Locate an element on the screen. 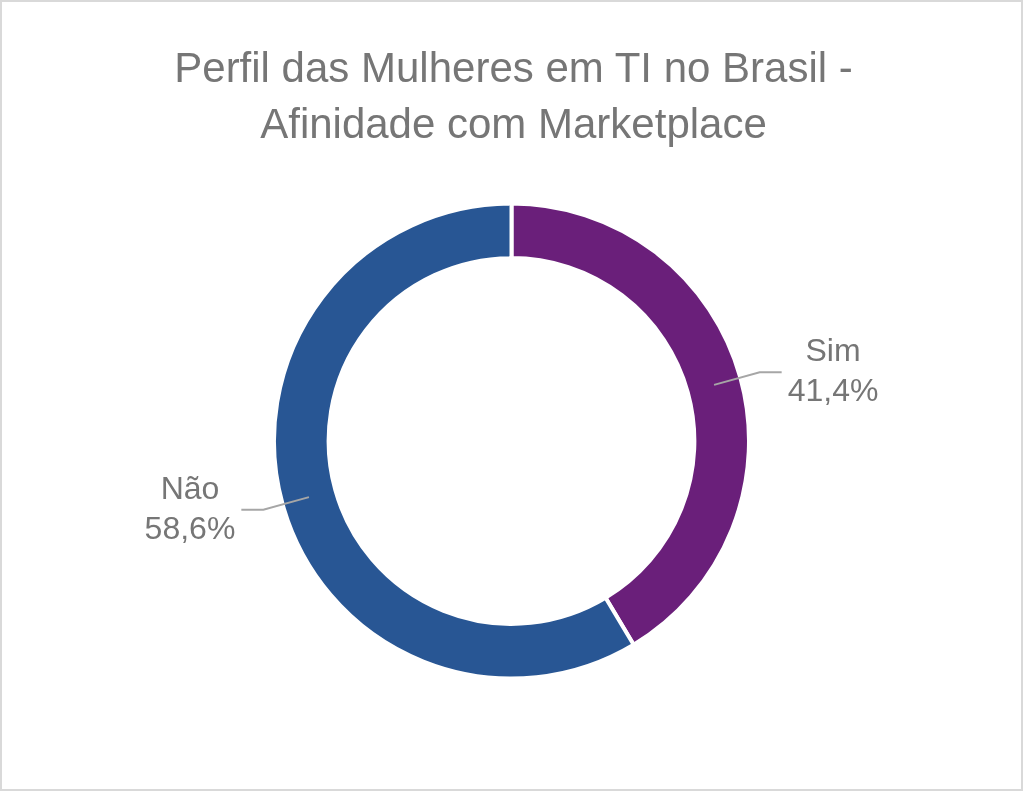 This screenshot has width=1023, height=791. chart-title: Perfil das Mulheres em TI no Brasil - Afinidade com Marketplace is located at coordinates (513, 96).